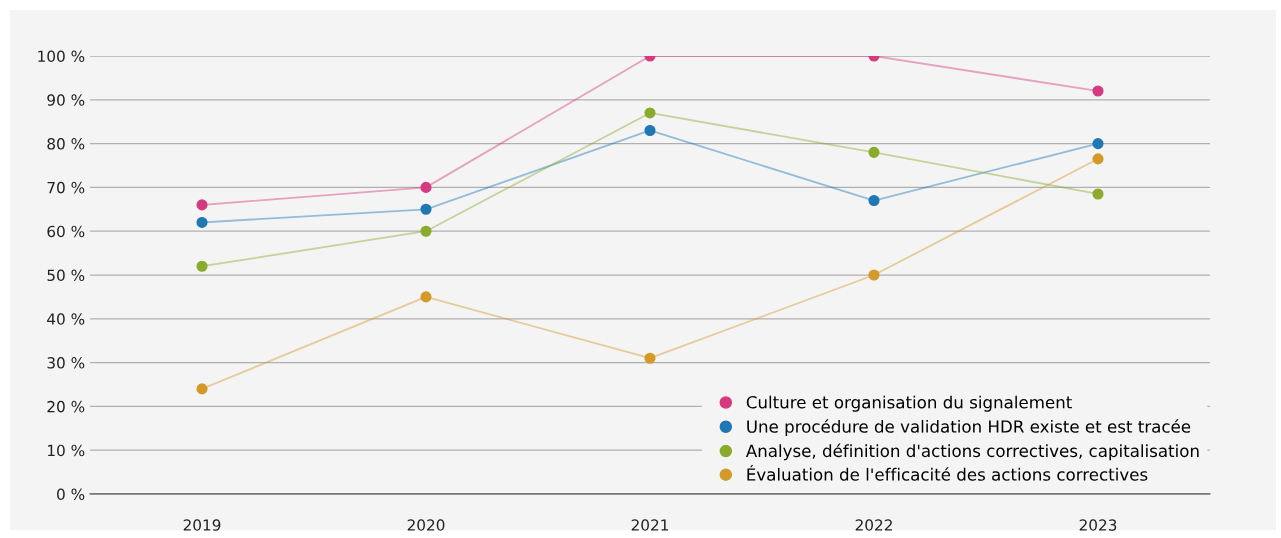 The height and width of the screenshot is (538, 1281). I want to click on y-tick-label: 0 %, so click(71, 494).